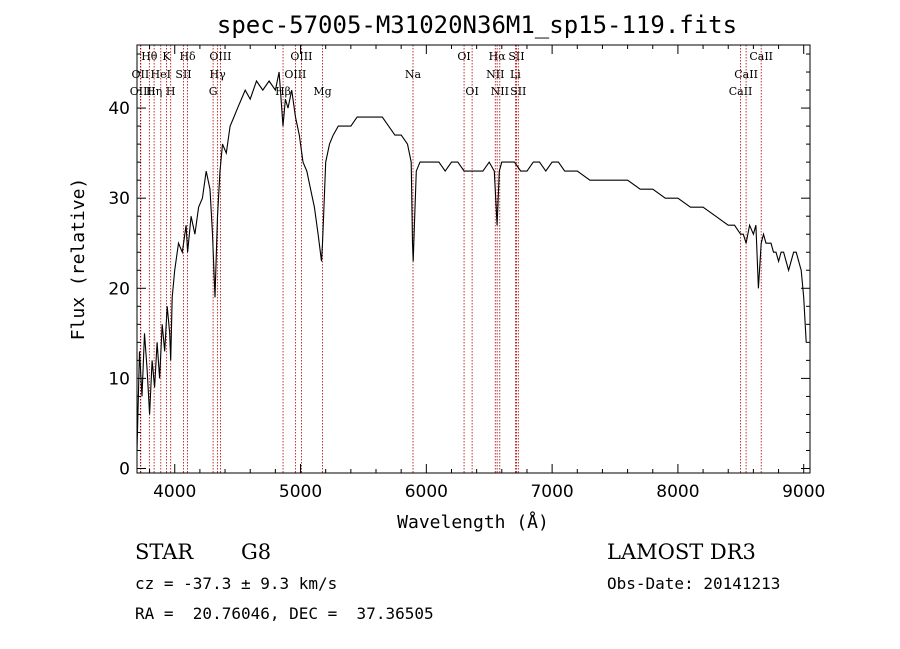 The width and height of the screenshot is (900, 649). What do you see at coordinates (119, 199) in the screenshot?
I see `y-tick-label: 30` at bounding box center [119, 199].